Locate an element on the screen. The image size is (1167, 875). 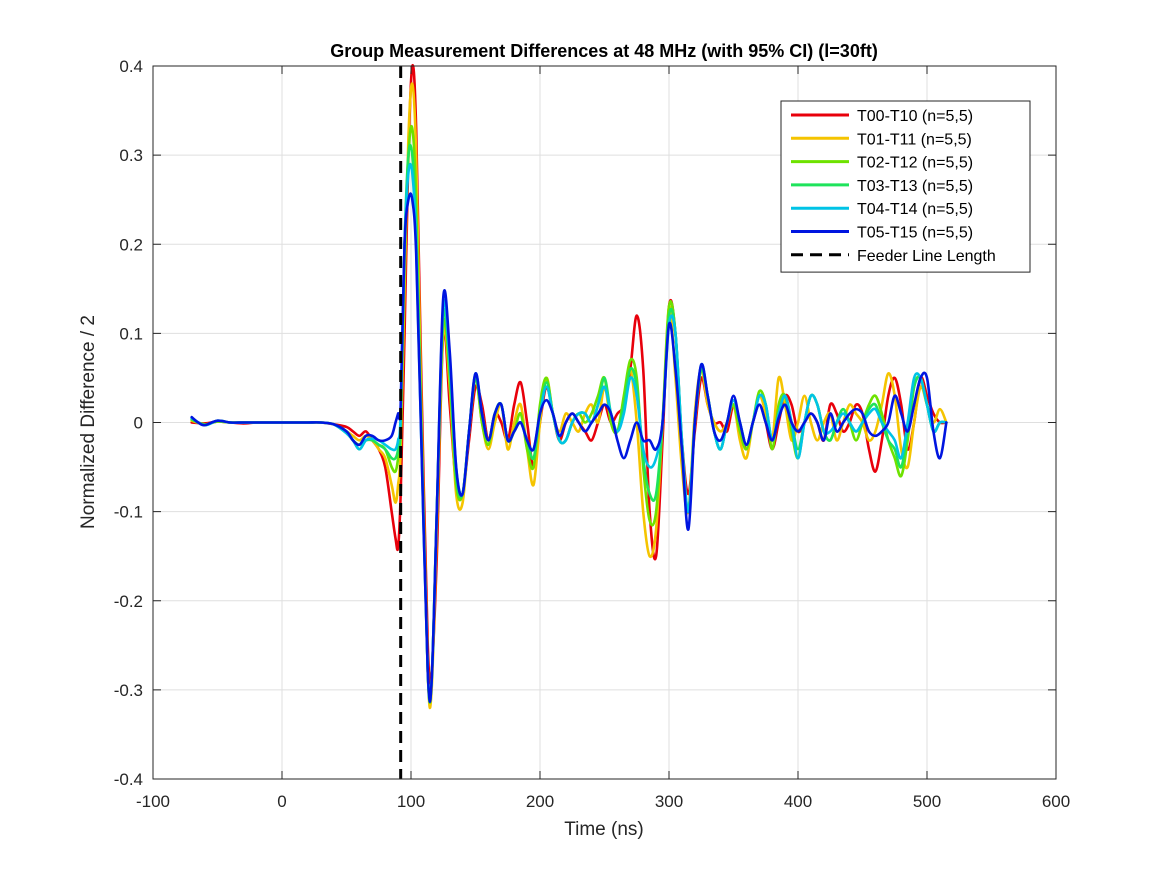
legend-box is located at coordinates (905, 186).